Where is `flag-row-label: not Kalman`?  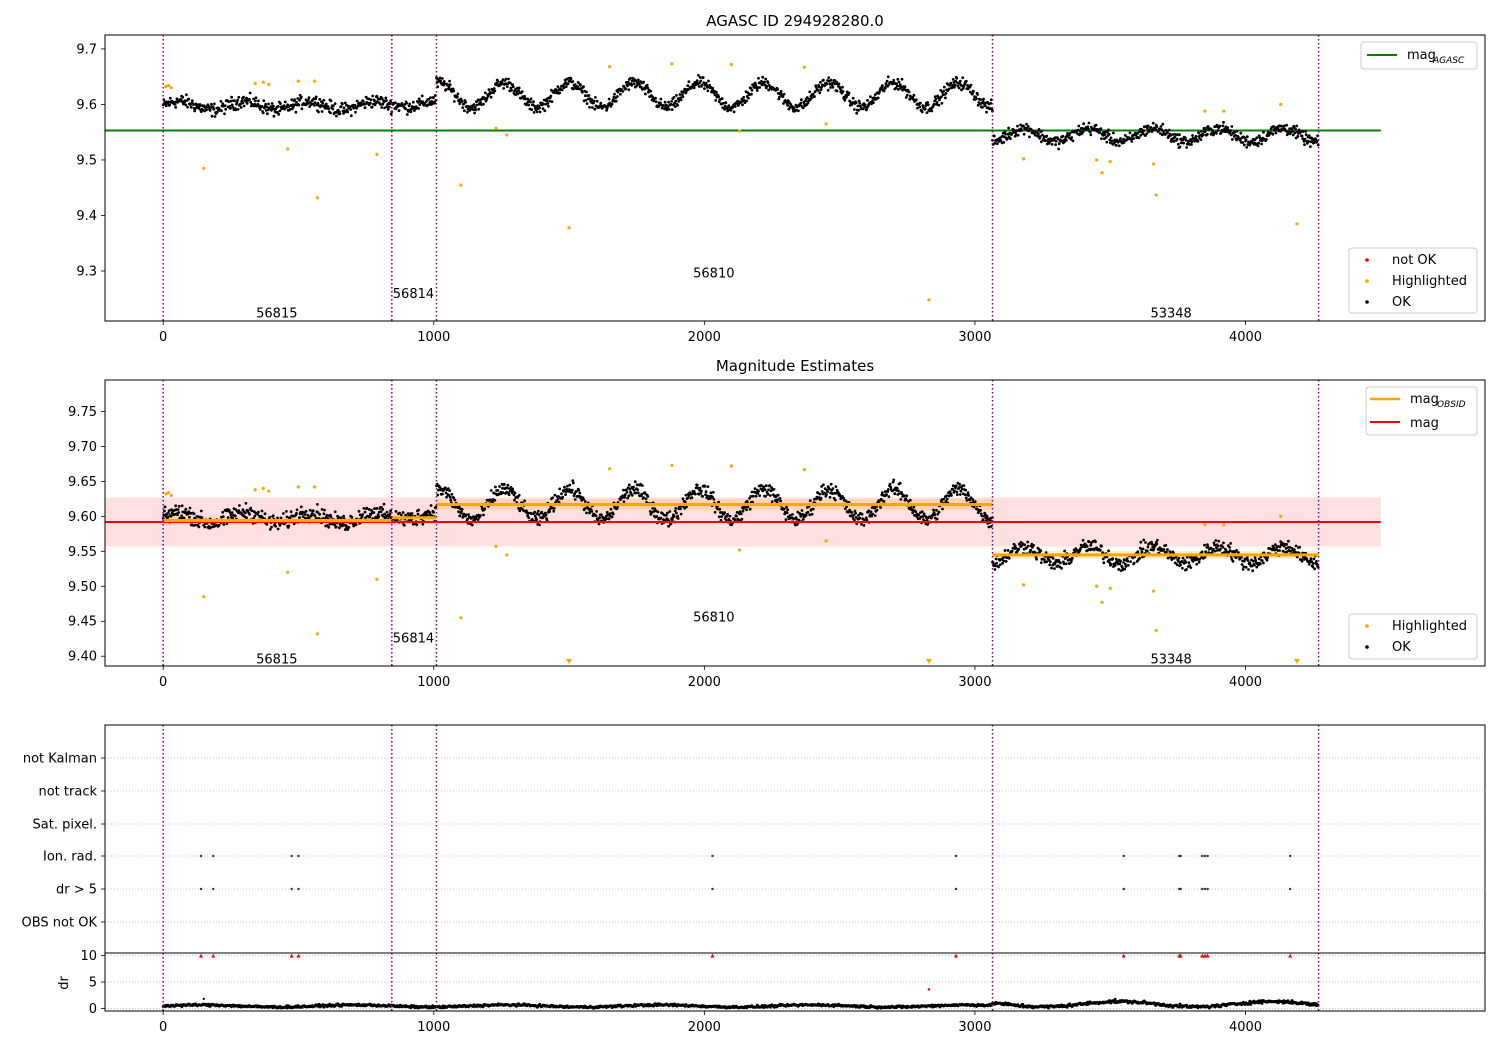
flag-row-label: not Kalman is located at coordinates (60, 759).